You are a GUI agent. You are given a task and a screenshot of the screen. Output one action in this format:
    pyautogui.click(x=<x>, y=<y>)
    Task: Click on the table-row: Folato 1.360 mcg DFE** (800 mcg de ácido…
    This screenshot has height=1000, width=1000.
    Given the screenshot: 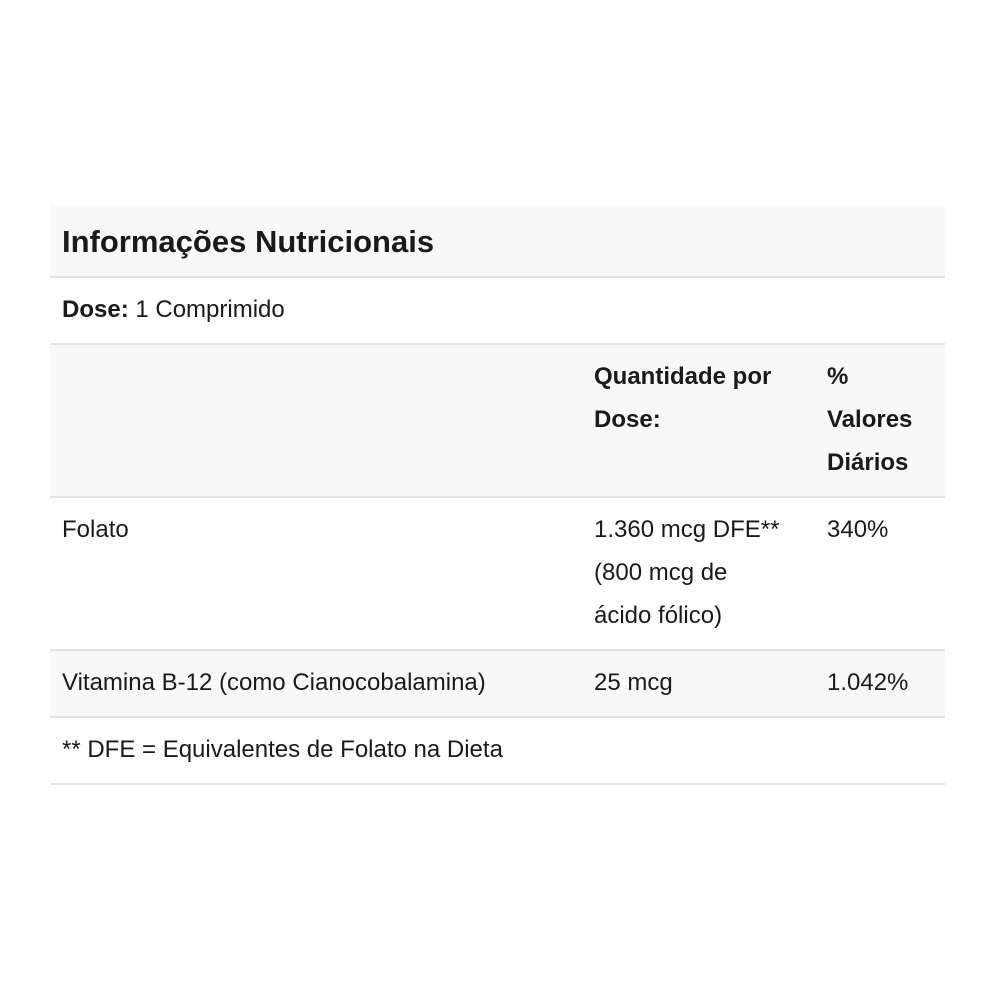 What is the action you would take?
    pyautogui.click(x=497, y=574)
    